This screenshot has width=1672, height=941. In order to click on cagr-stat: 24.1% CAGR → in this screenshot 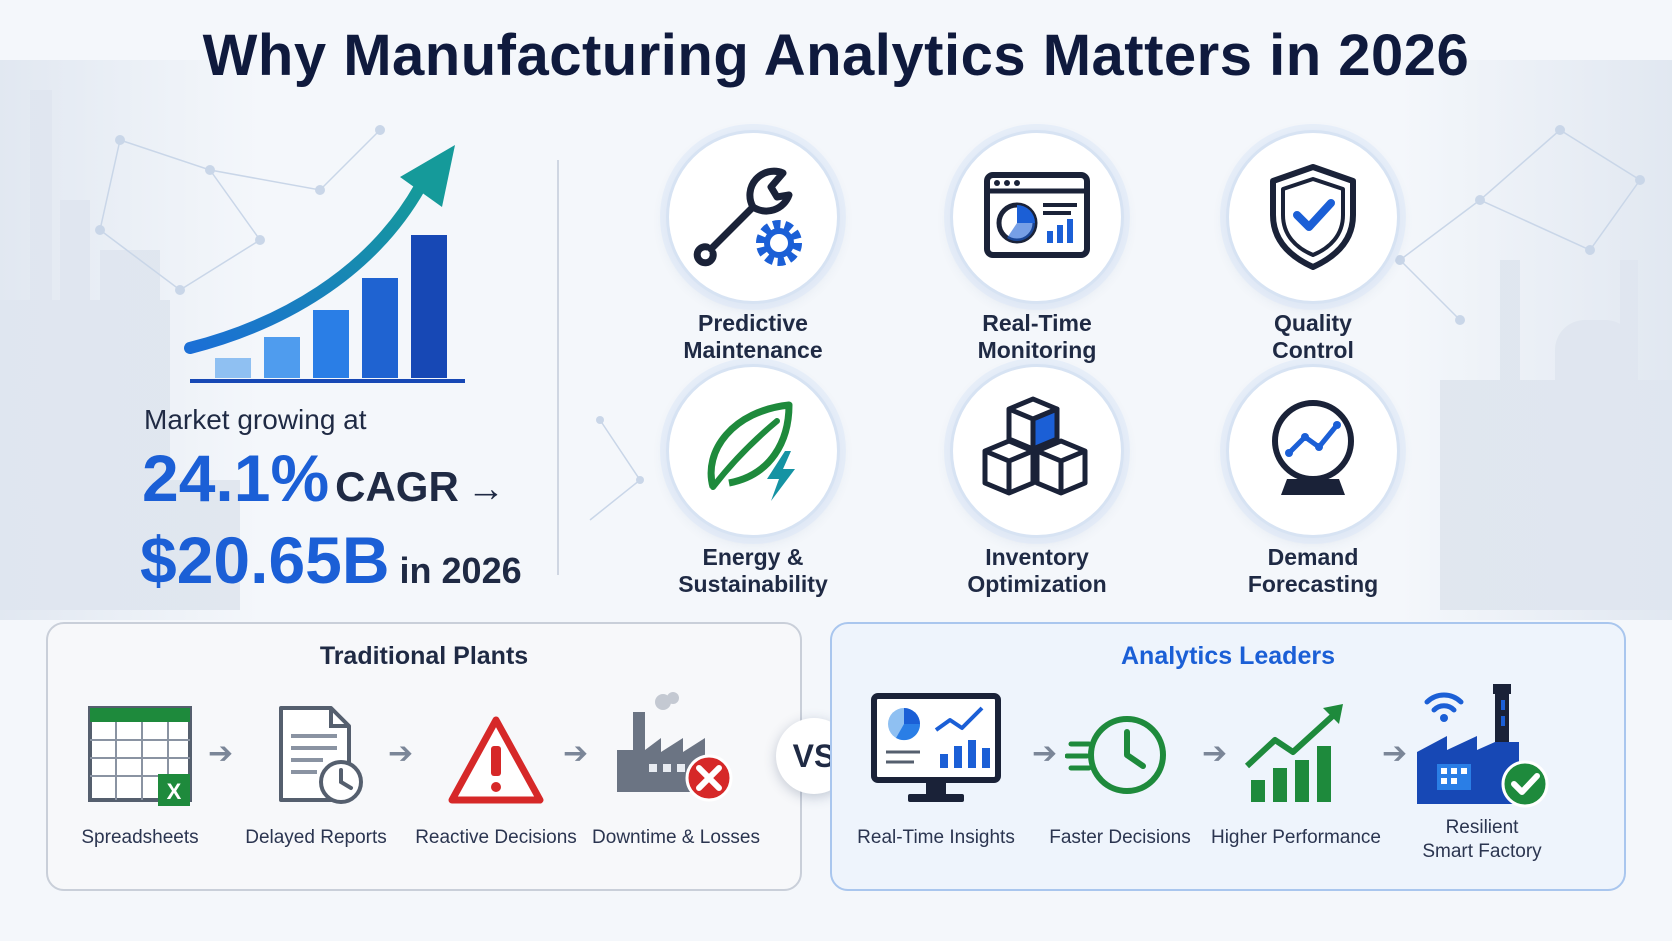, I will do `click(323, 478)`.